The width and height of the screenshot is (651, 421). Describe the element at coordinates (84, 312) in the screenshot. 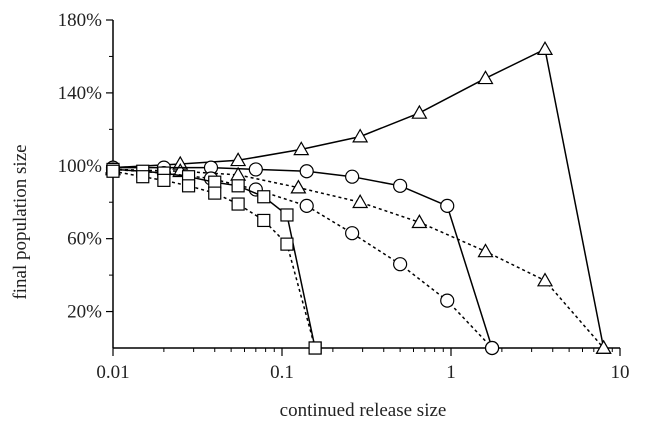

I see `y-tick-label: 20%` at that location.